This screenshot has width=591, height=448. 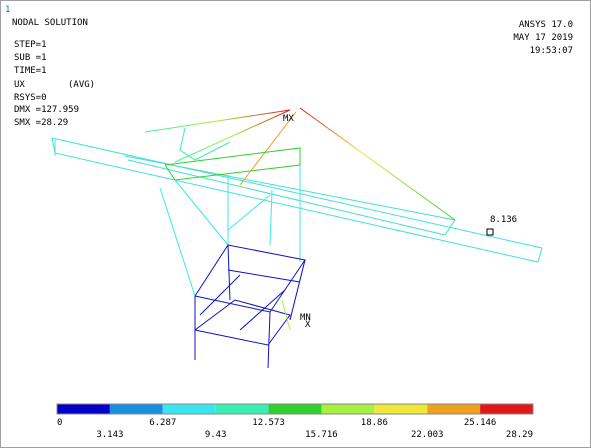 I want to click on info-time: TIME=1, so click(x=30, y=71).